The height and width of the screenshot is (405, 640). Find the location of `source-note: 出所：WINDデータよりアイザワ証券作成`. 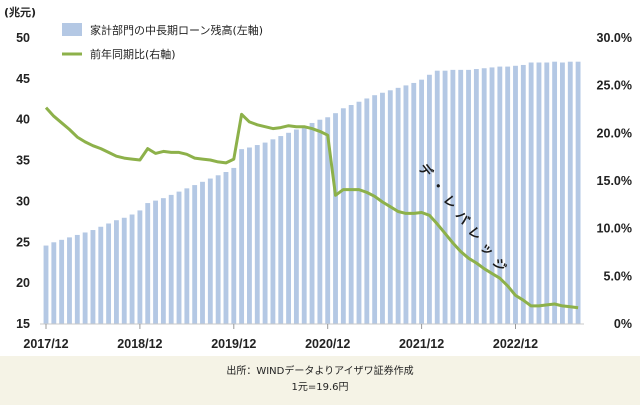

source-note: 出所：WINDデータよりアイザワ証券作成 is located at coordinates (320, 371).